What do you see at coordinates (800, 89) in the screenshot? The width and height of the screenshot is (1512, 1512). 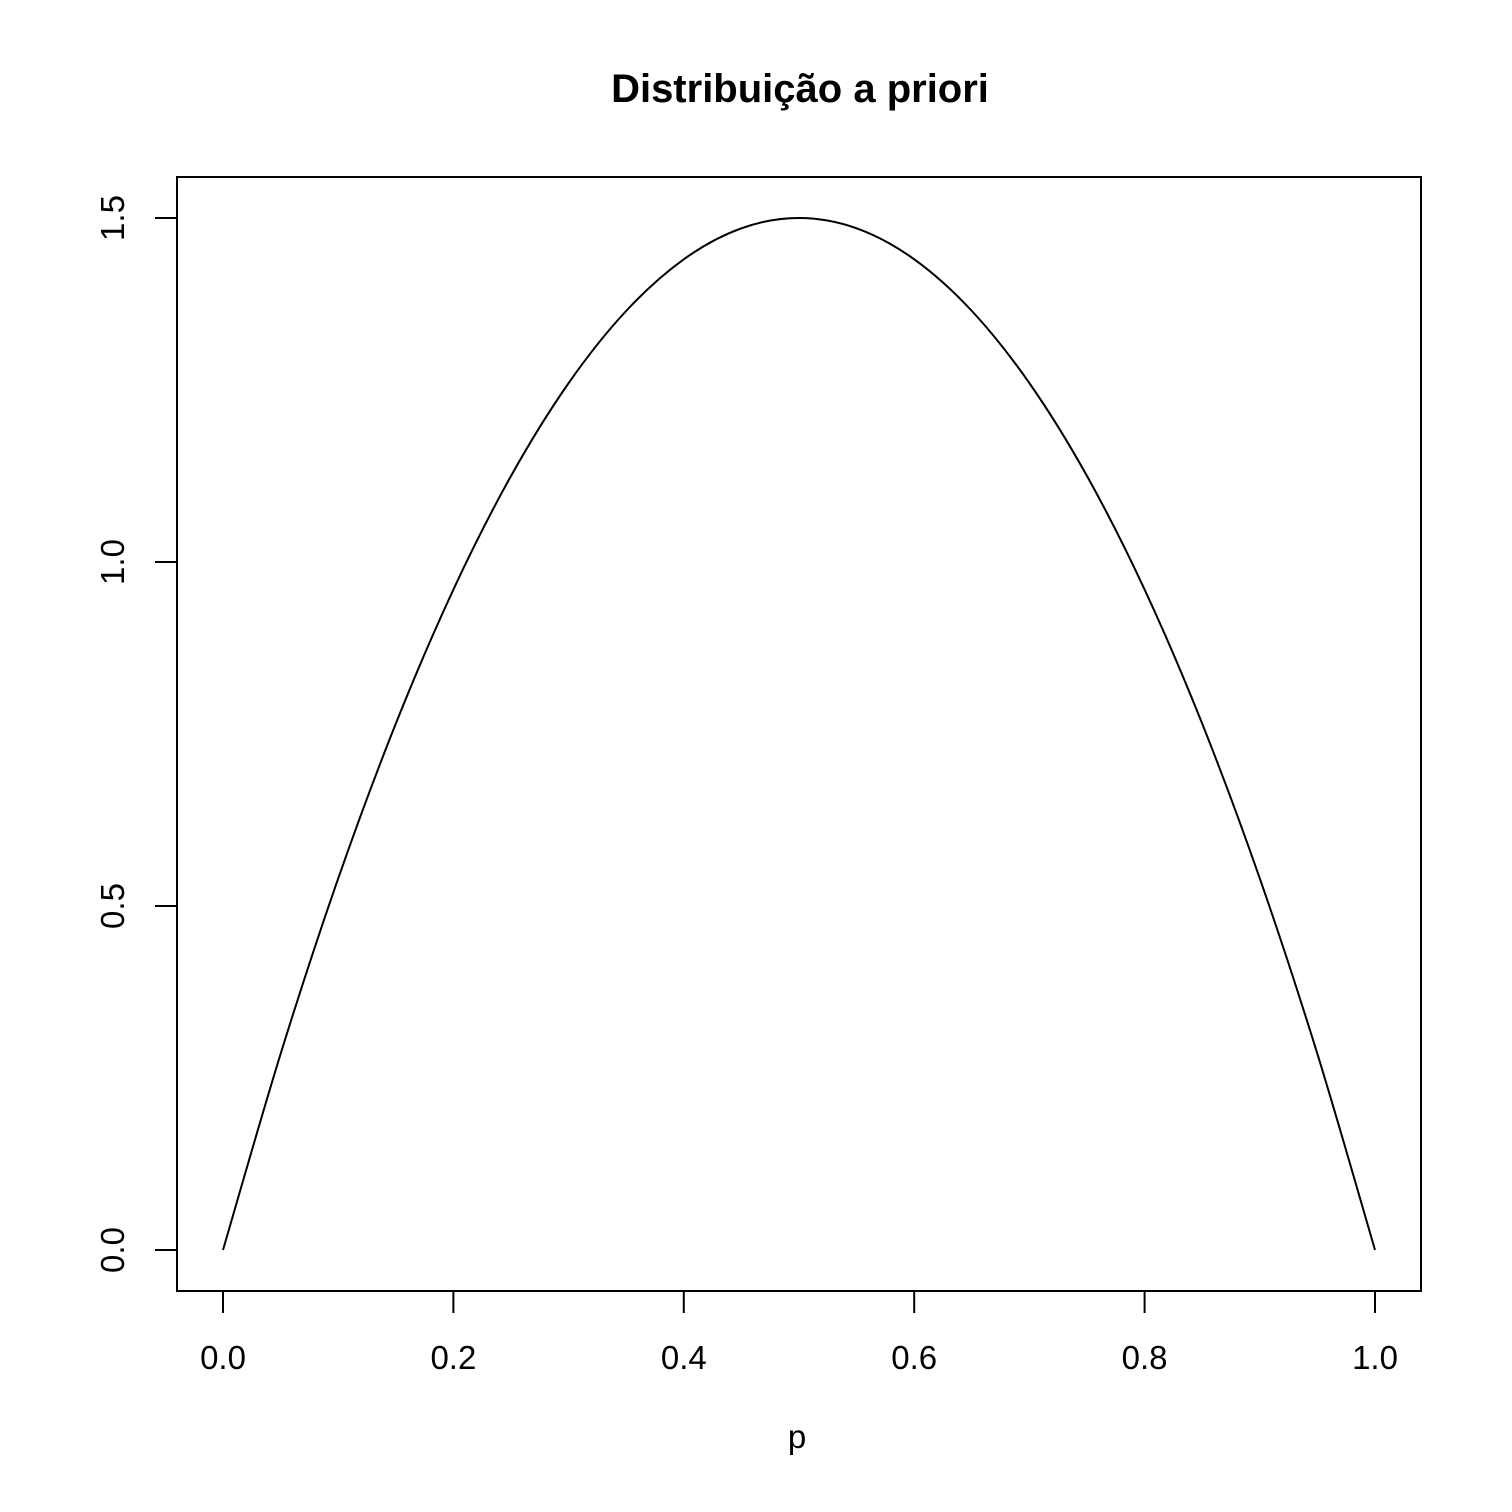 I see `chart-title: Distribuição a priori` at bounding box center [800, 89].